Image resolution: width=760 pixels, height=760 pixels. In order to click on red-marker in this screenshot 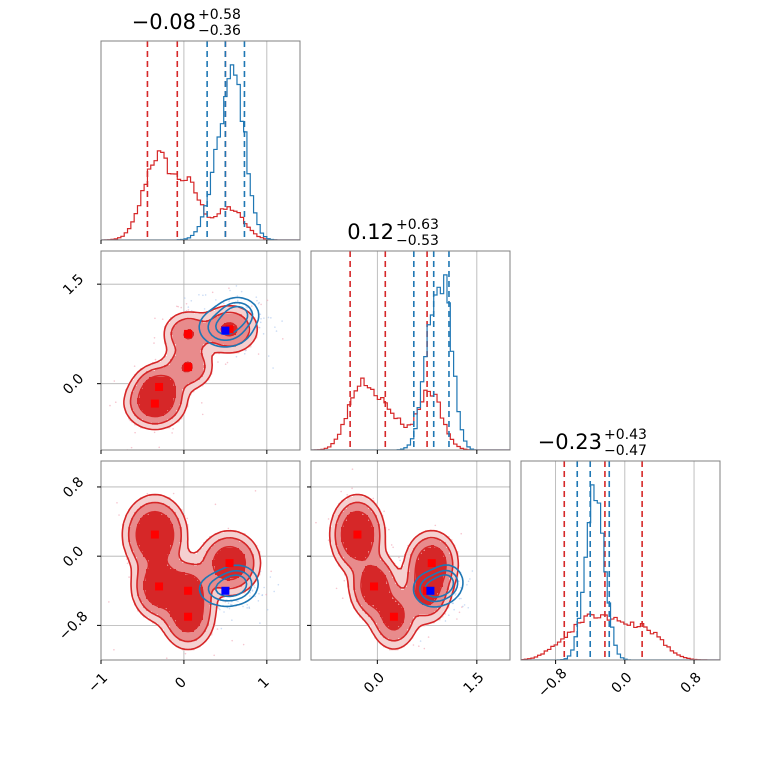, I will do `click(188, 333)`.